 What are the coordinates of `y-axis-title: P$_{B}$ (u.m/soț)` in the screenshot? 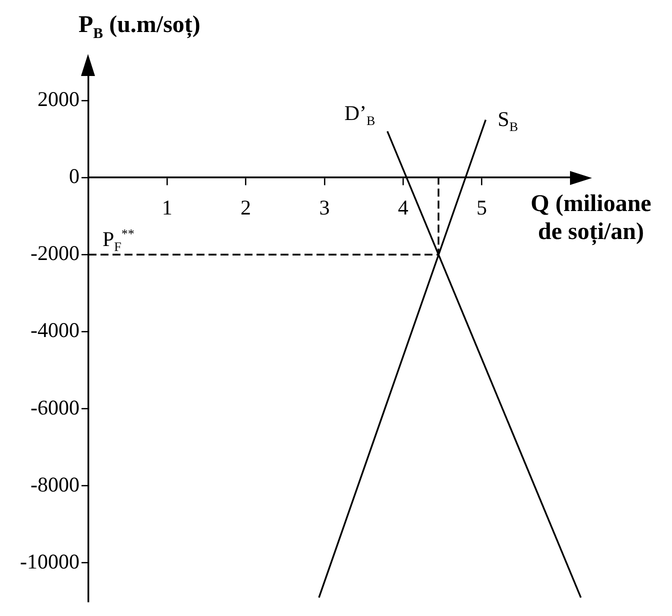 It's located at (139, 27).